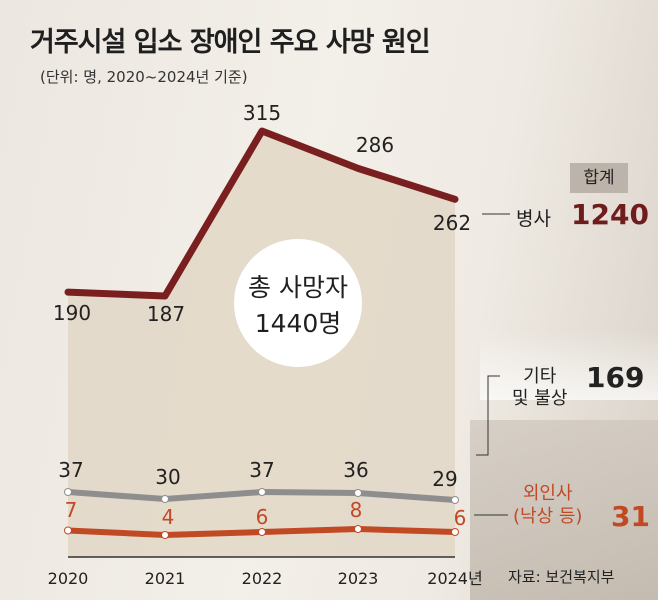  I want to click on total-deaths-circle, so click(298, 303).